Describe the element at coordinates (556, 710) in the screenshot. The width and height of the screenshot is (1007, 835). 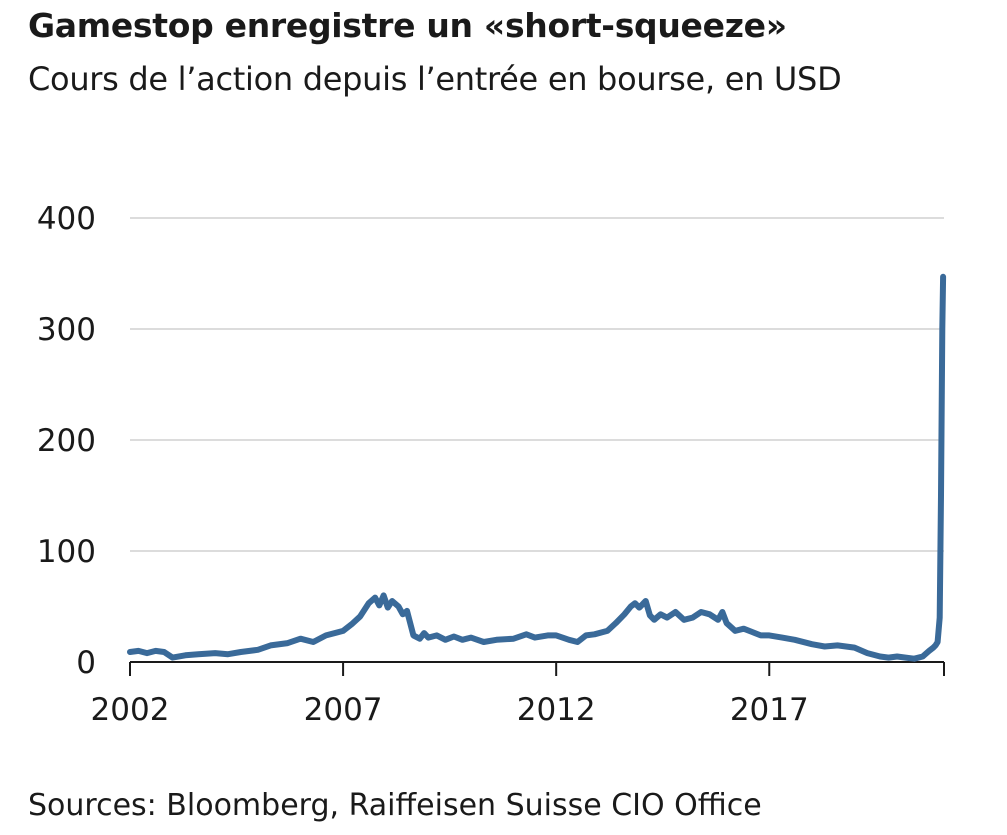
I see `x-tick-label: 2012` at that location.